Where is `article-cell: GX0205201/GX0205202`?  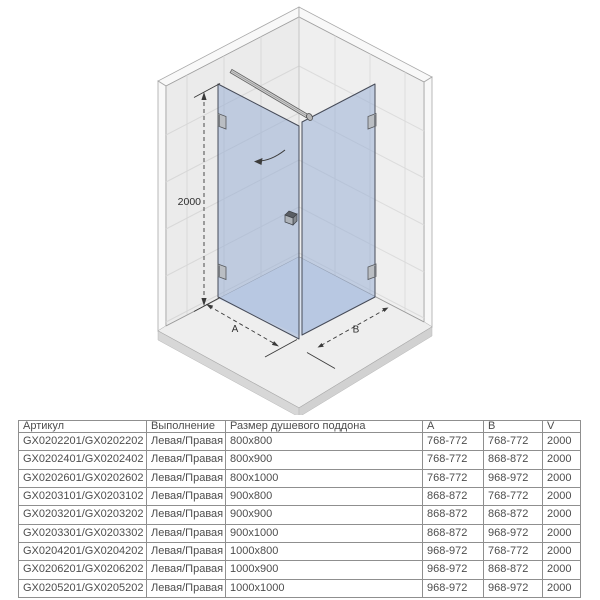 article-cell: GX0205201/GX0205202 is located at coordinates (82, 588).